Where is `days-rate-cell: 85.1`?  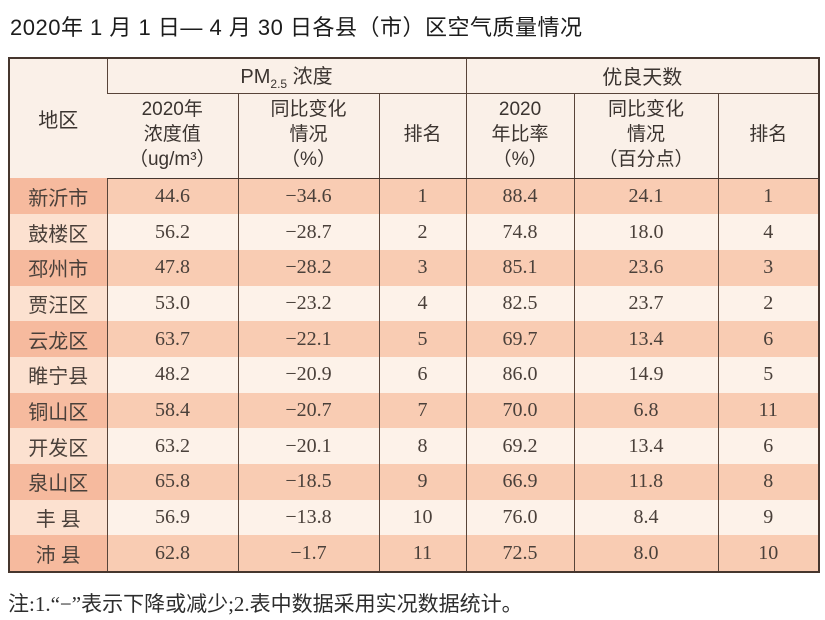 days-rate-cell: 85.1 is located at coordinates (520, 267).